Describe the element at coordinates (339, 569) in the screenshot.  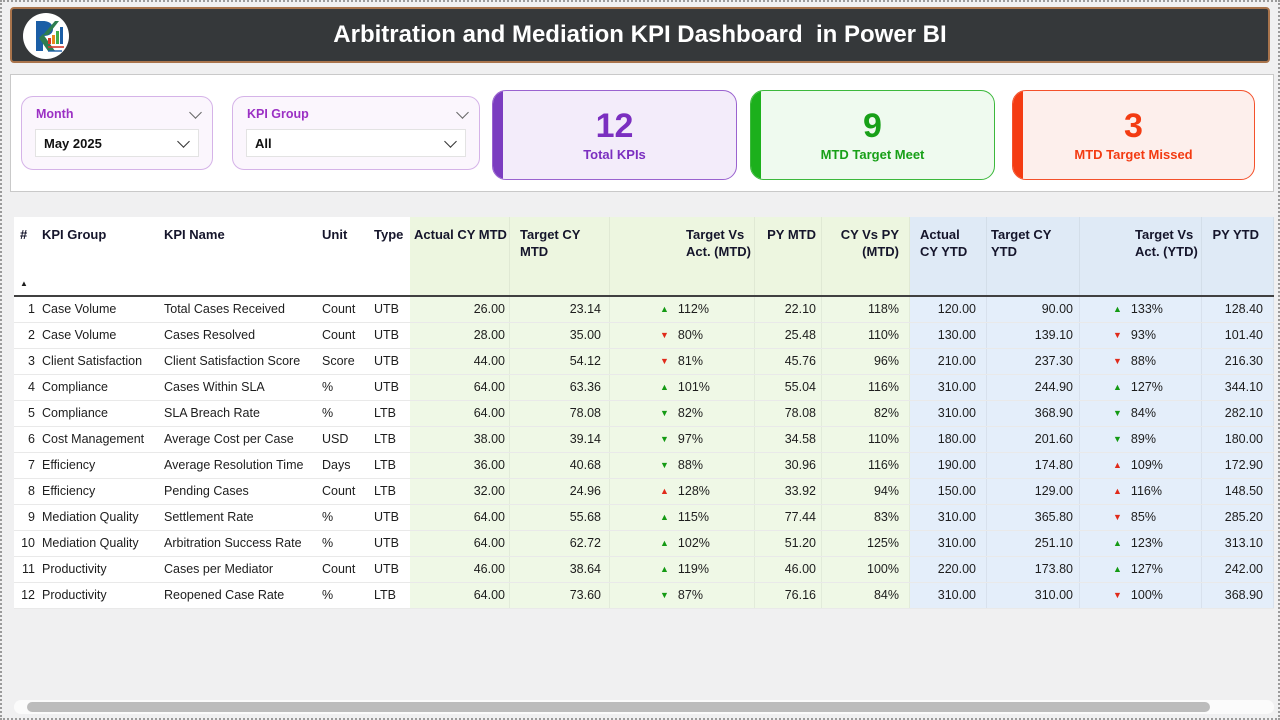
I see `cell-unit: Count` at that location.